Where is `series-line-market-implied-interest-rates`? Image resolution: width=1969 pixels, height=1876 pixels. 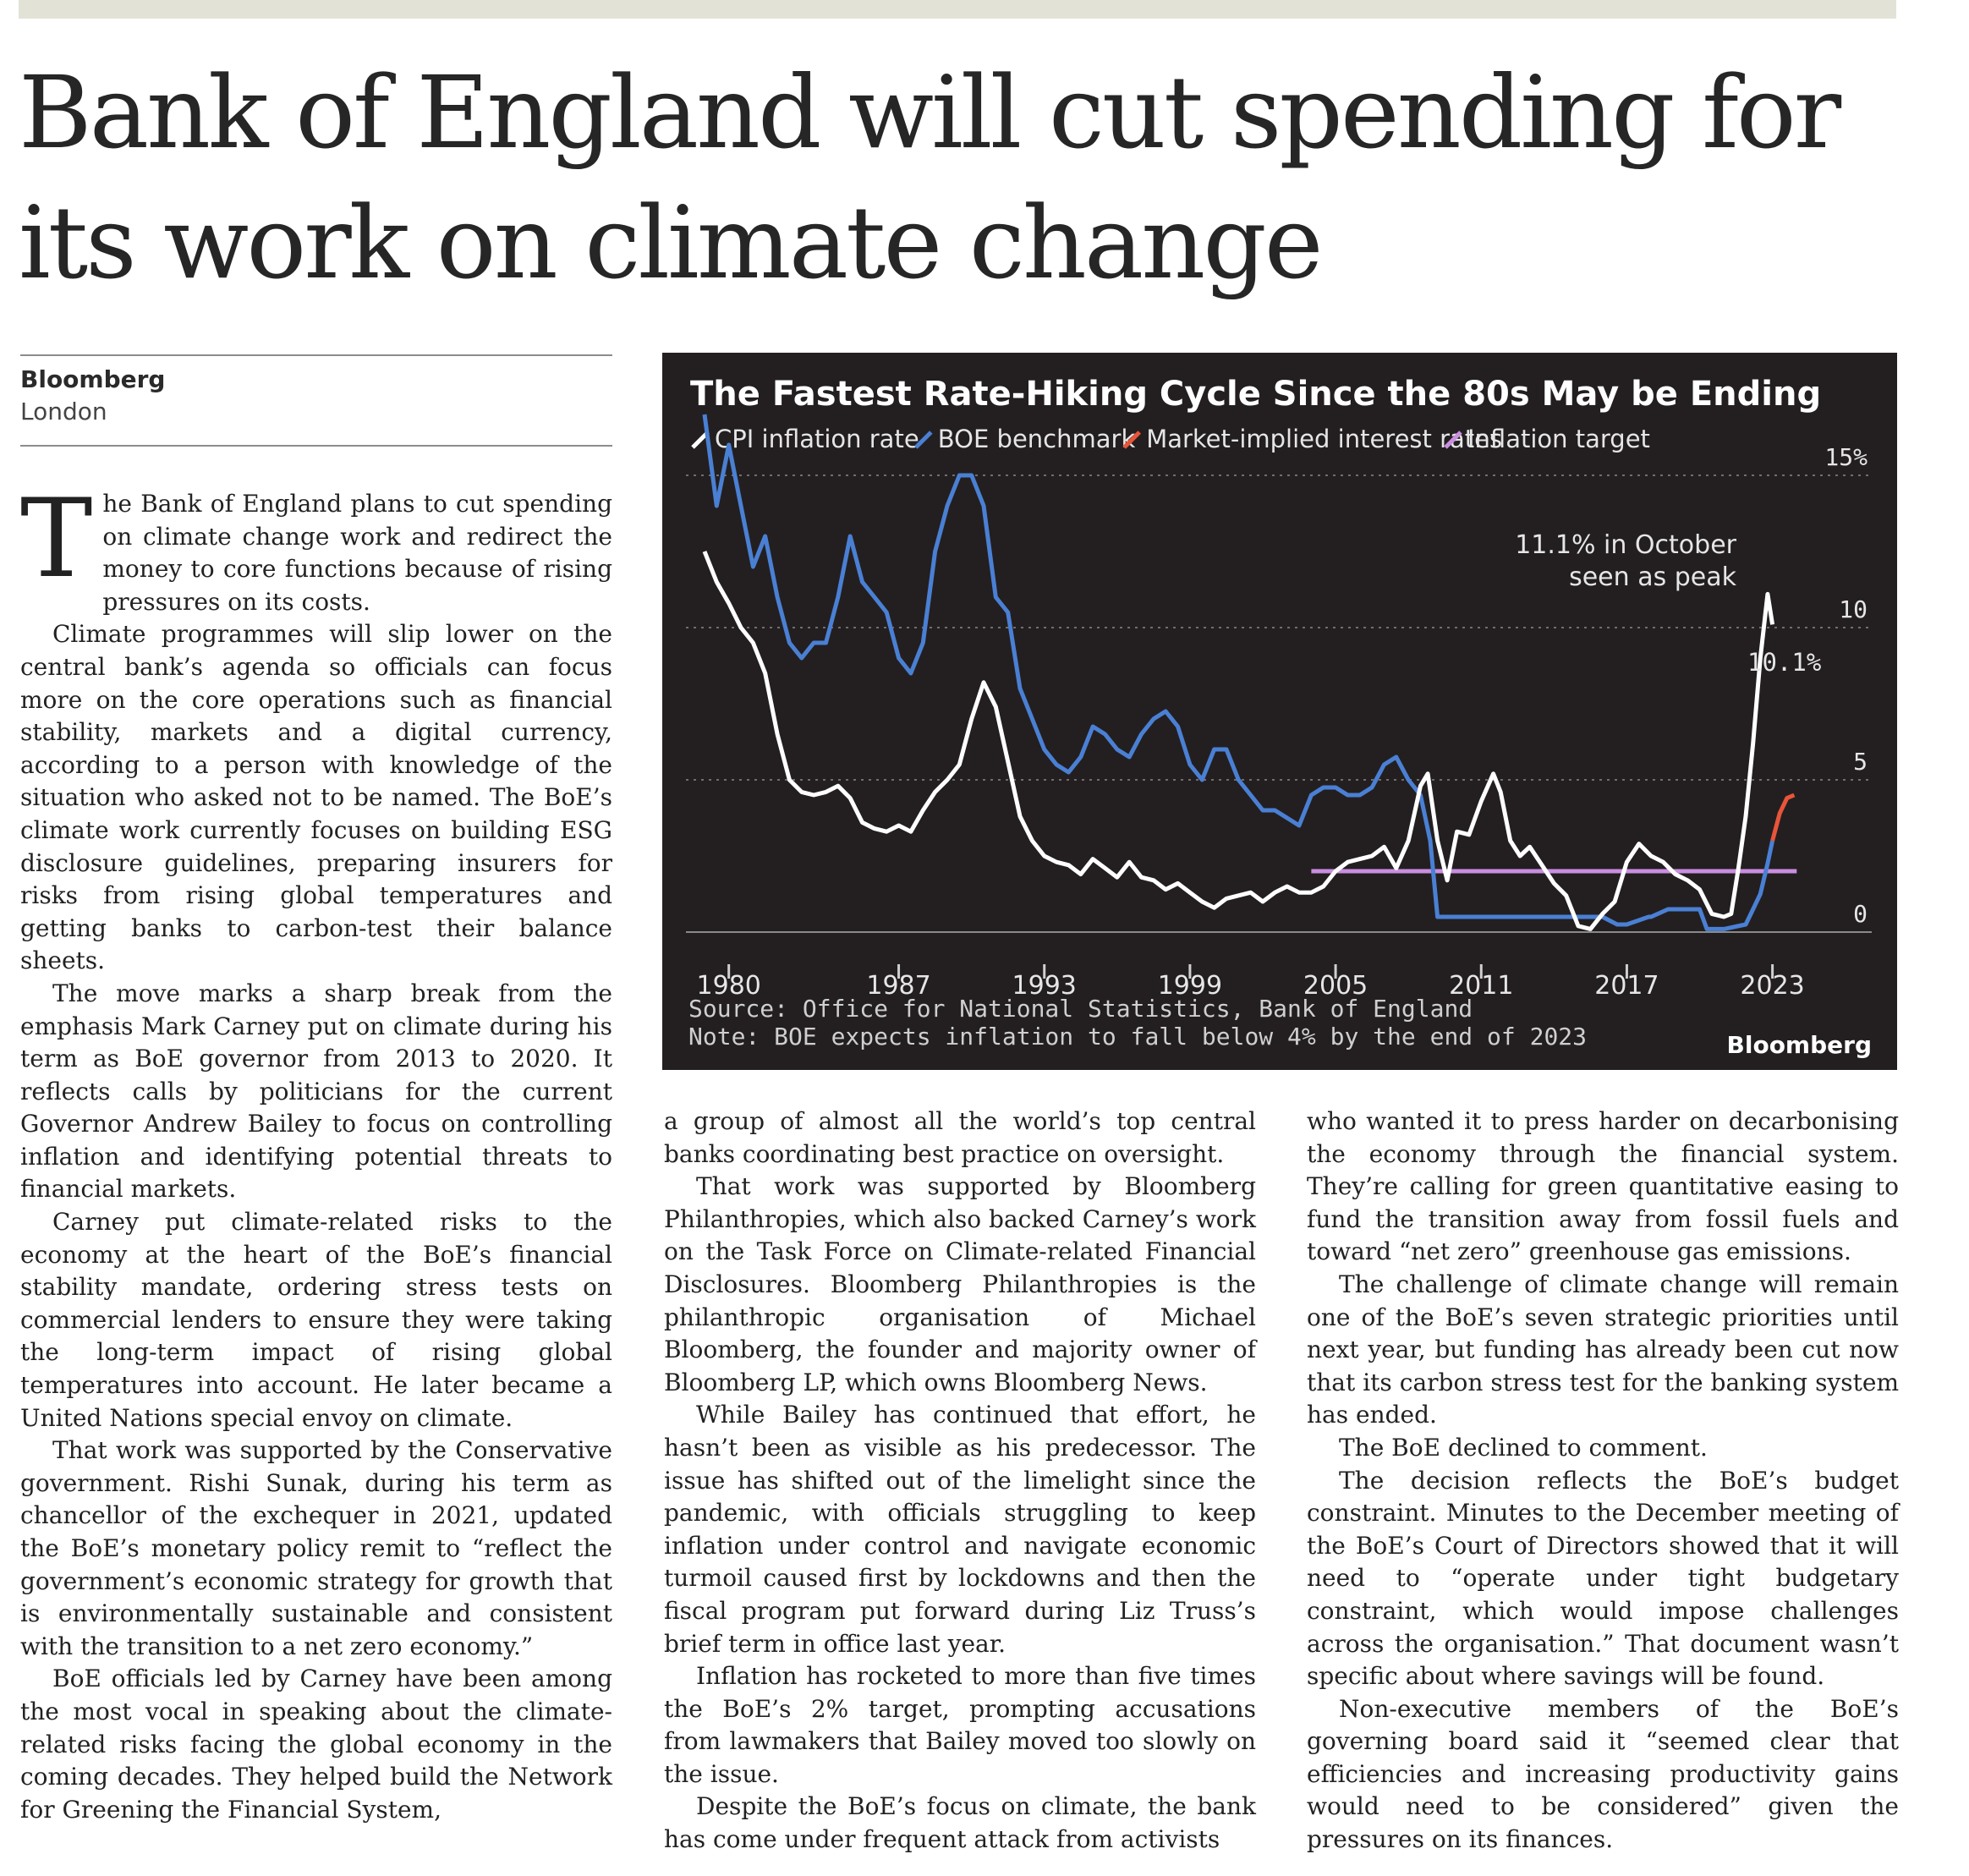 series-line-market-implied-interest-rates is located at coordinates (1783, 818).